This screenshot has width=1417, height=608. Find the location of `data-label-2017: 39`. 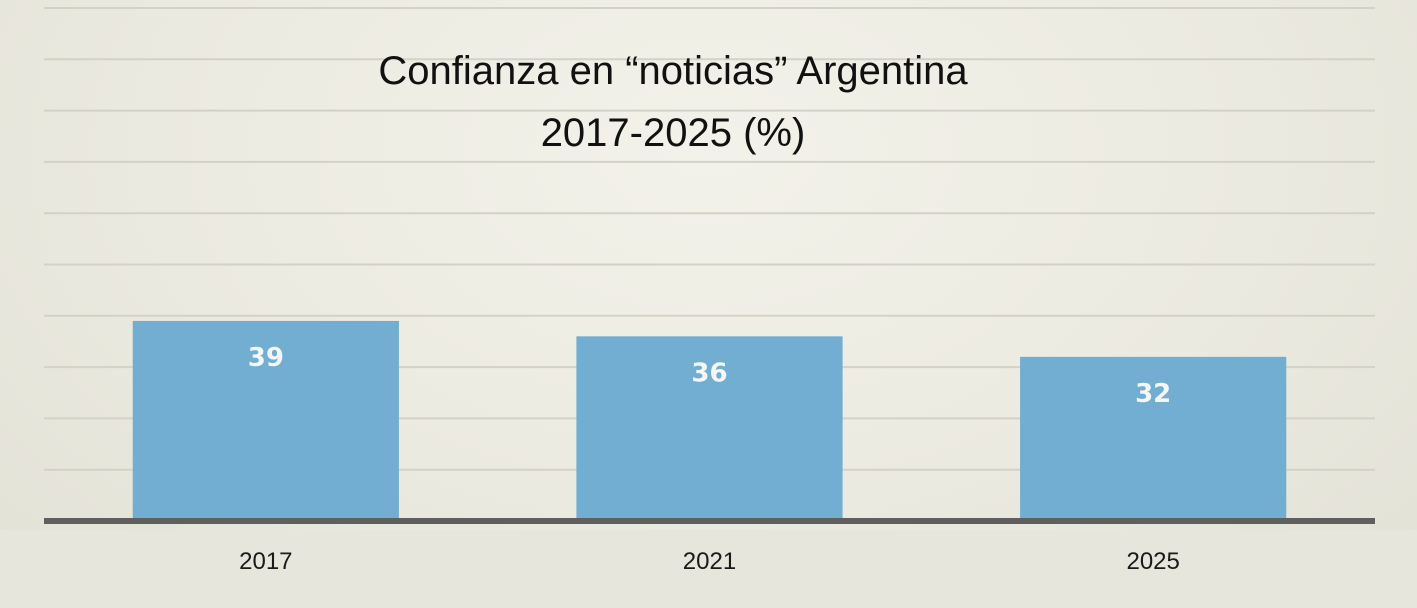

data-label-2017: 39 is located at coordinates (266, 358).